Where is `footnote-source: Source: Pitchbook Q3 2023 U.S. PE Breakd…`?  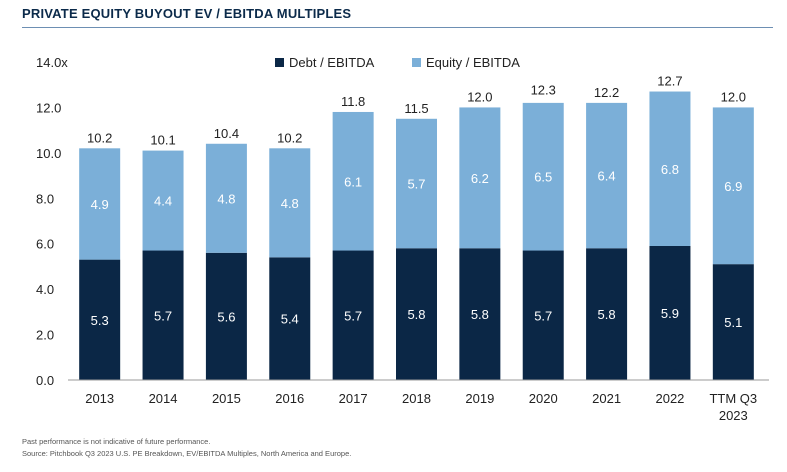
footnote-source: Source: Pitchbook Q3 2023 U.S. PE Breakd… is located at coordinates (187, 453).